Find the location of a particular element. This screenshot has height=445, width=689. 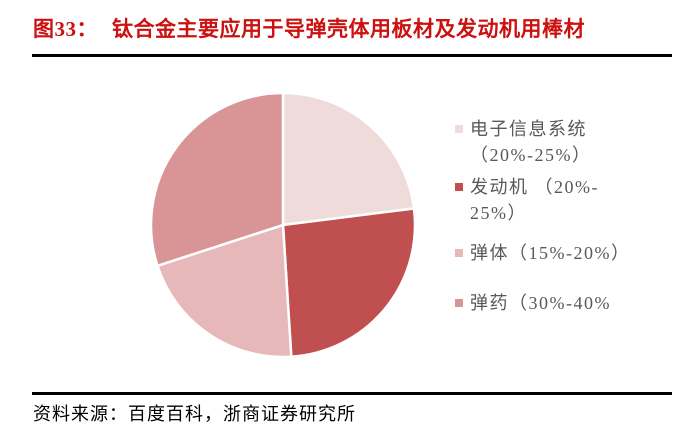

legend-label: 弹药（30%-40% is located at coordinates (540, 303).